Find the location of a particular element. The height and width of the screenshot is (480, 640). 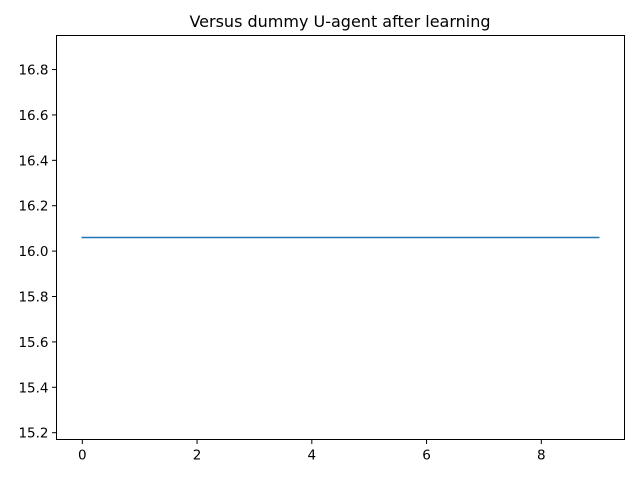

y-tick-label: 16.2 is located at coordinates (33, 207).